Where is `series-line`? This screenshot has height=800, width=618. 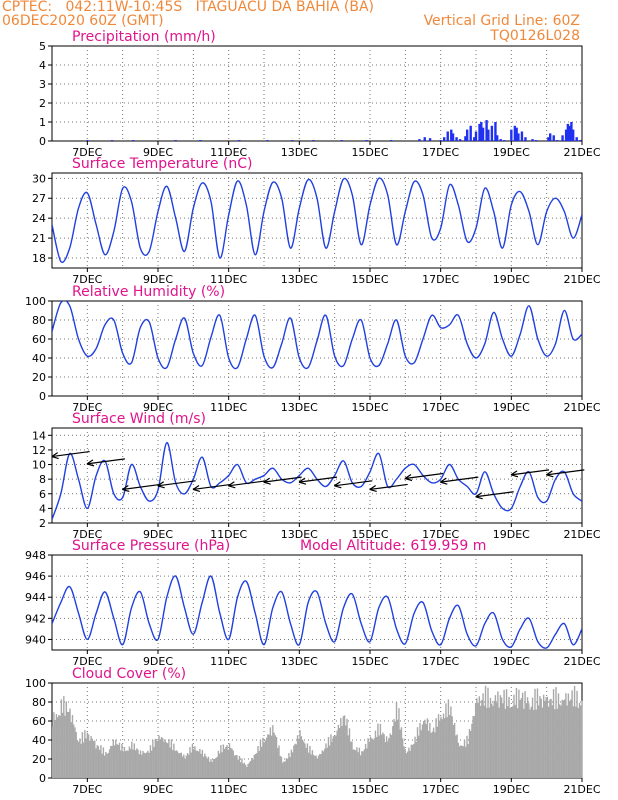
series-line is located at coordinates (317, 335).